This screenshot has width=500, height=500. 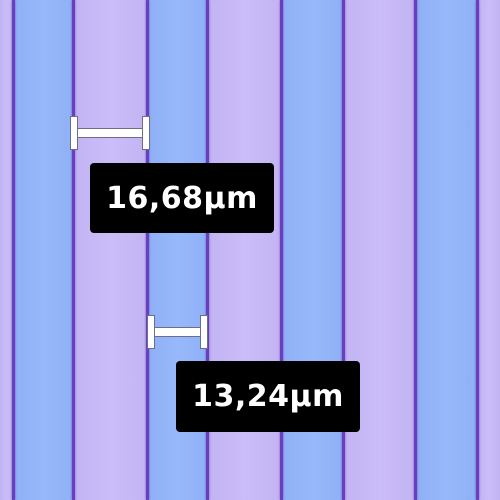 I want to click on measurement-label-2: 13,24µm, so click(x=268, y=396).